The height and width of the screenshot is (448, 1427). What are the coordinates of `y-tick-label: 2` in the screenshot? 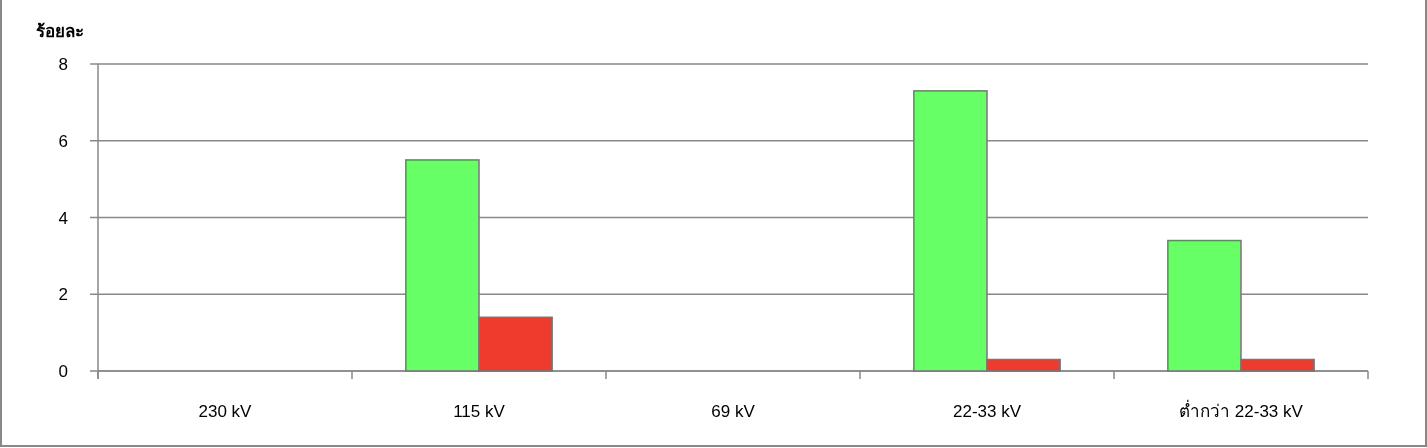 It's located at (63, 295).